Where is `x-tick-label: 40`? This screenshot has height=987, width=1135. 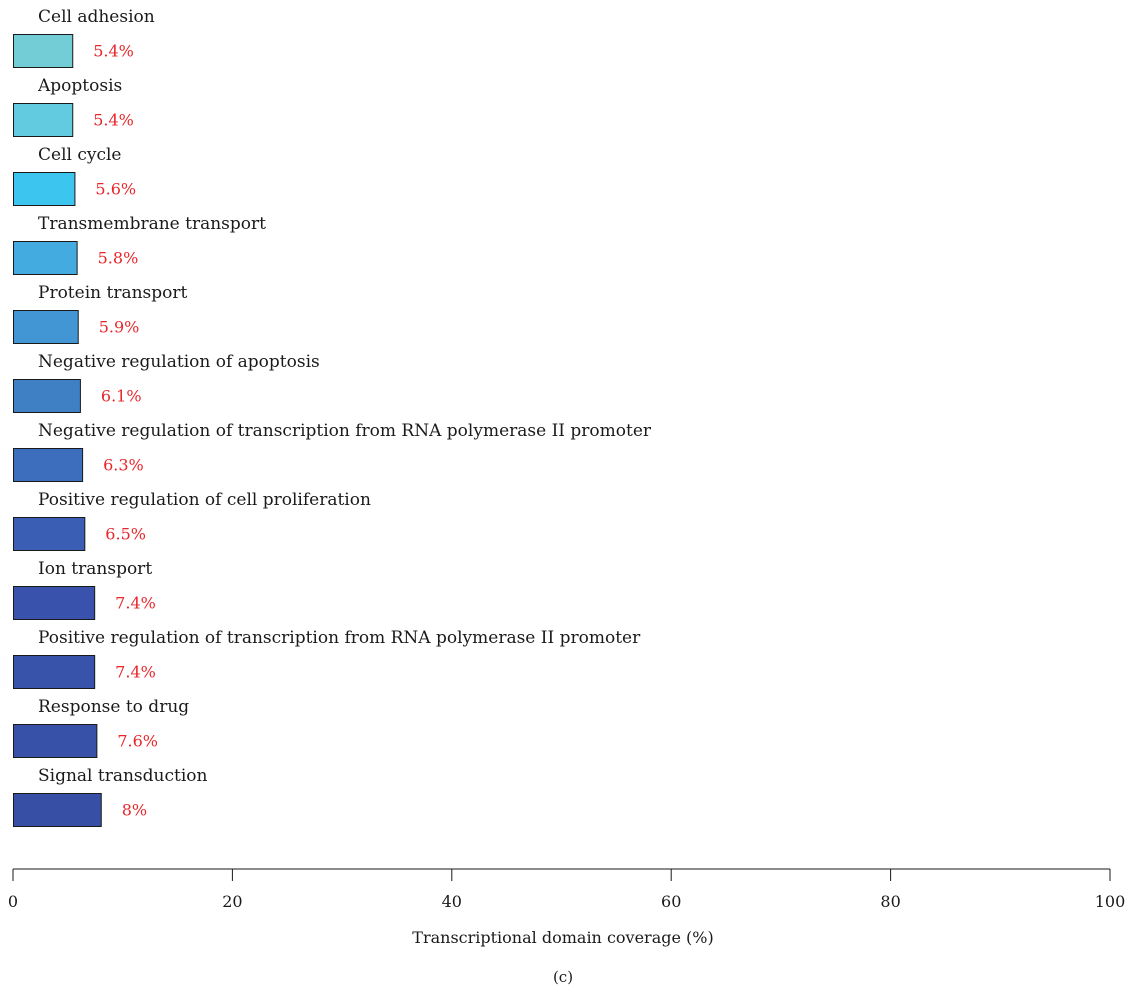 x-tick-label: 40 is located at coordinates (452, 901).